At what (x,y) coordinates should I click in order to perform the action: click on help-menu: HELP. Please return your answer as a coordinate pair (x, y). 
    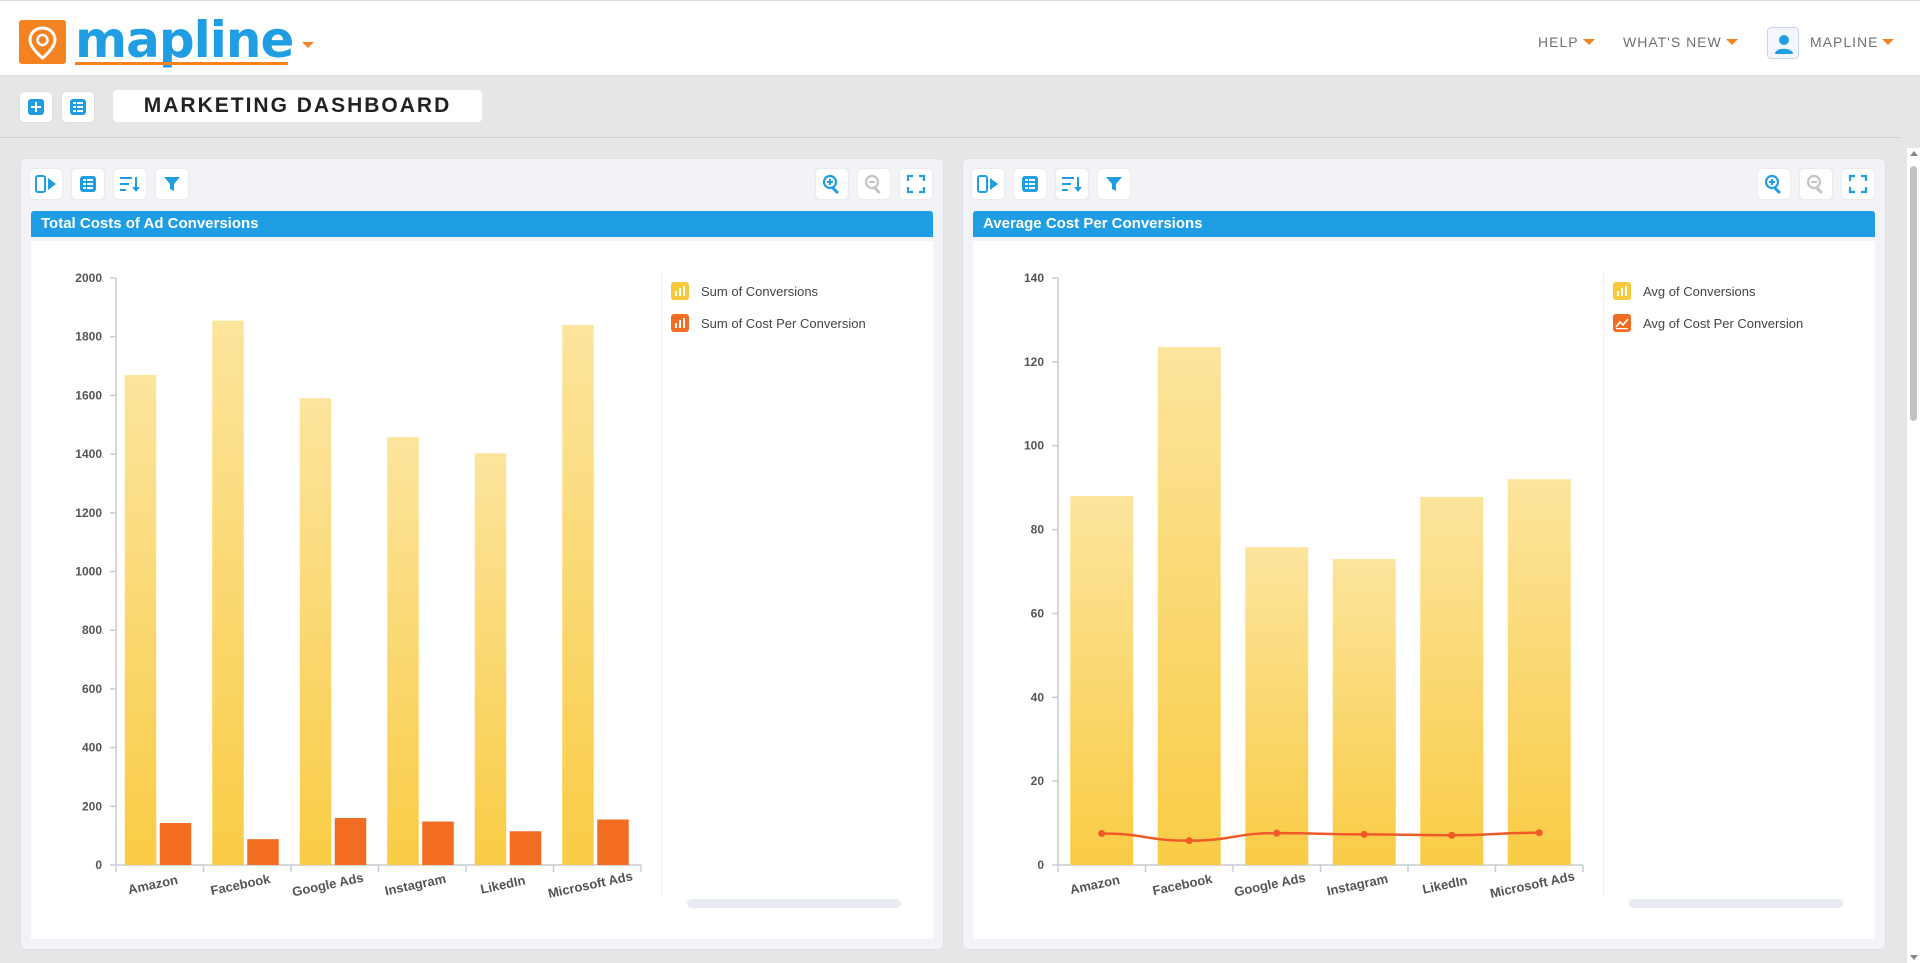
    Looking at the image, I should click on (1566, 42).